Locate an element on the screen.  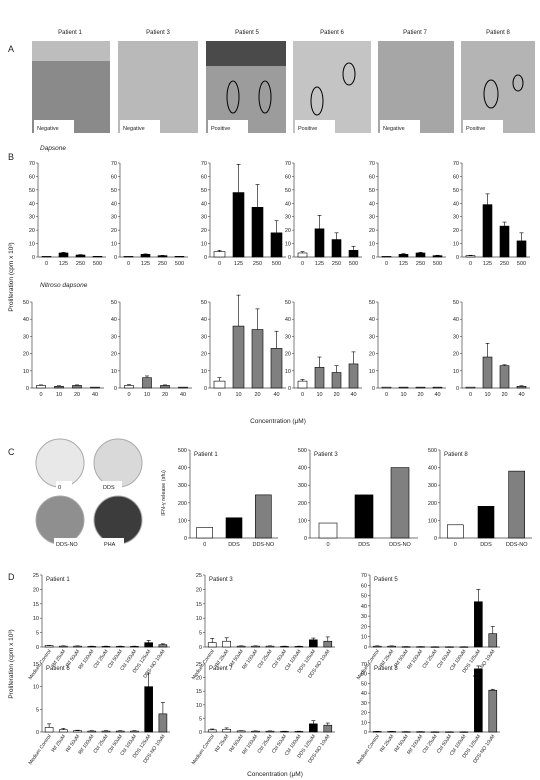
y-tick-label: 100 is located at coordinates (302, 521).